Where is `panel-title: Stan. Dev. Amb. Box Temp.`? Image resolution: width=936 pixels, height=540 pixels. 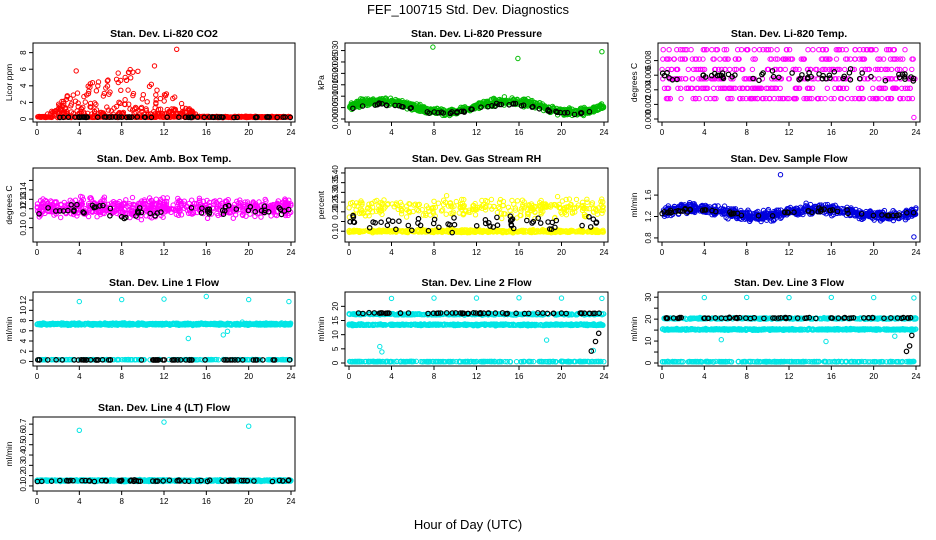 panel-title: Stan. Dev. Amb. Box Temp. is located at coordinates (164, 159).